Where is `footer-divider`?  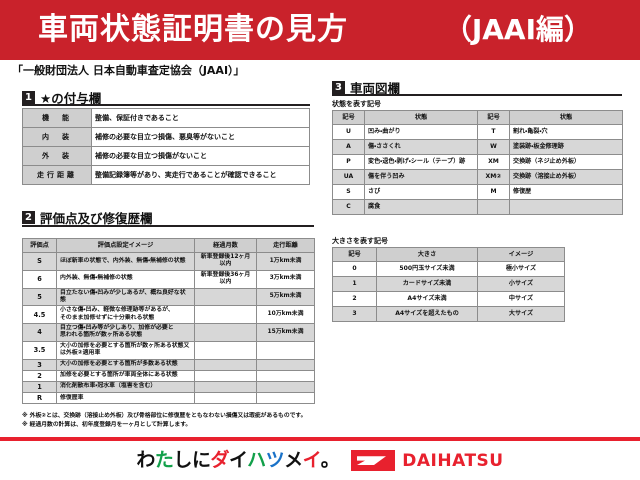 footer-divider is located at coordinates (320, 439).